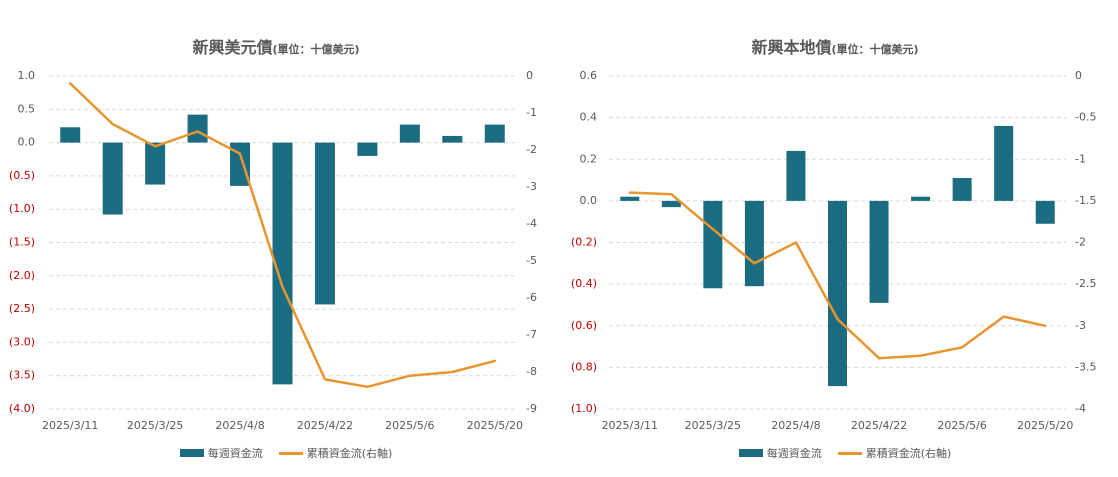 The width and height of the screenshot is (1118, 477). I want to click on y-left-tick-label: (0.2), so click(584, 242).